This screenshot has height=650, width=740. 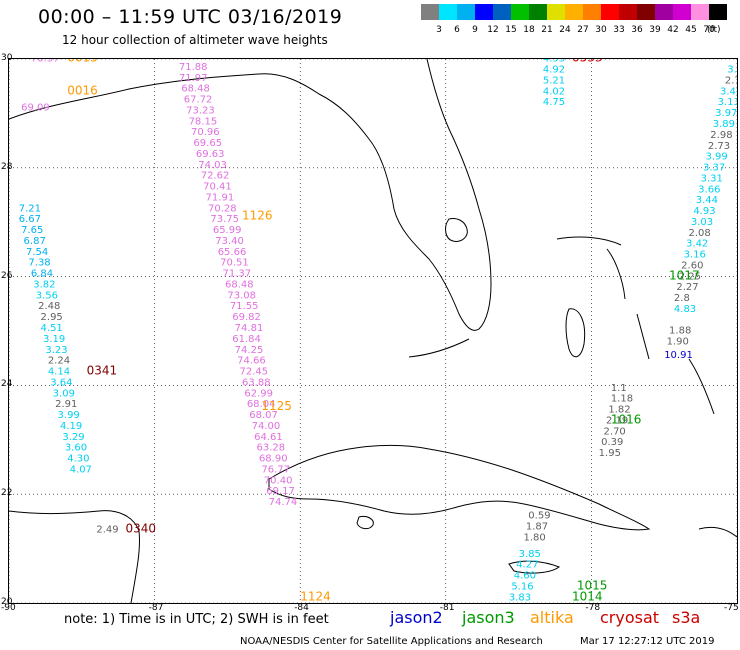 What do you see at coordinates (459, 487) in the screenshot?
I see `cuba` at bounding box center [459, 487].